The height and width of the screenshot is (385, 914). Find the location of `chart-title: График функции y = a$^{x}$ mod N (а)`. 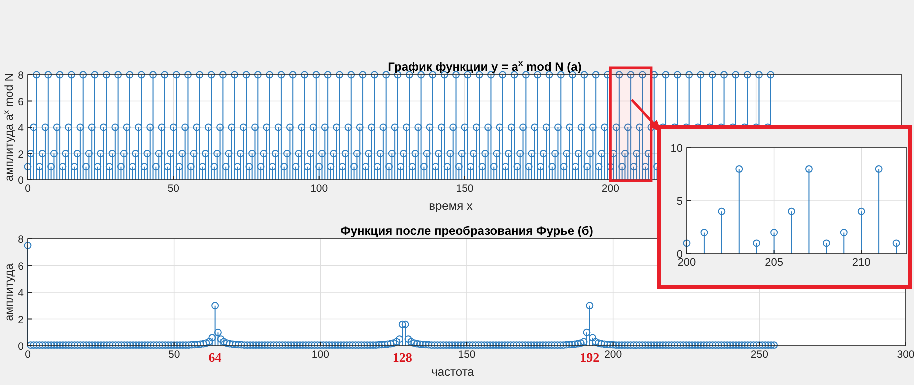

chart-title: График функции y = a$^{x}$ mod N (а) is located at coordinates (485, 66).